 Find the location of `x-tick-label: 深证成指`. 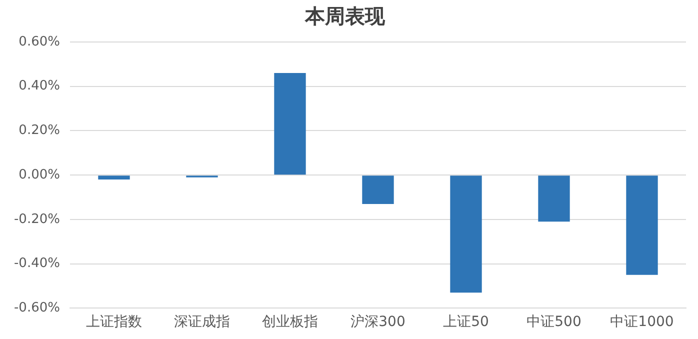

x-tick-label: 深证成指 is located at coordinates (202, 322).